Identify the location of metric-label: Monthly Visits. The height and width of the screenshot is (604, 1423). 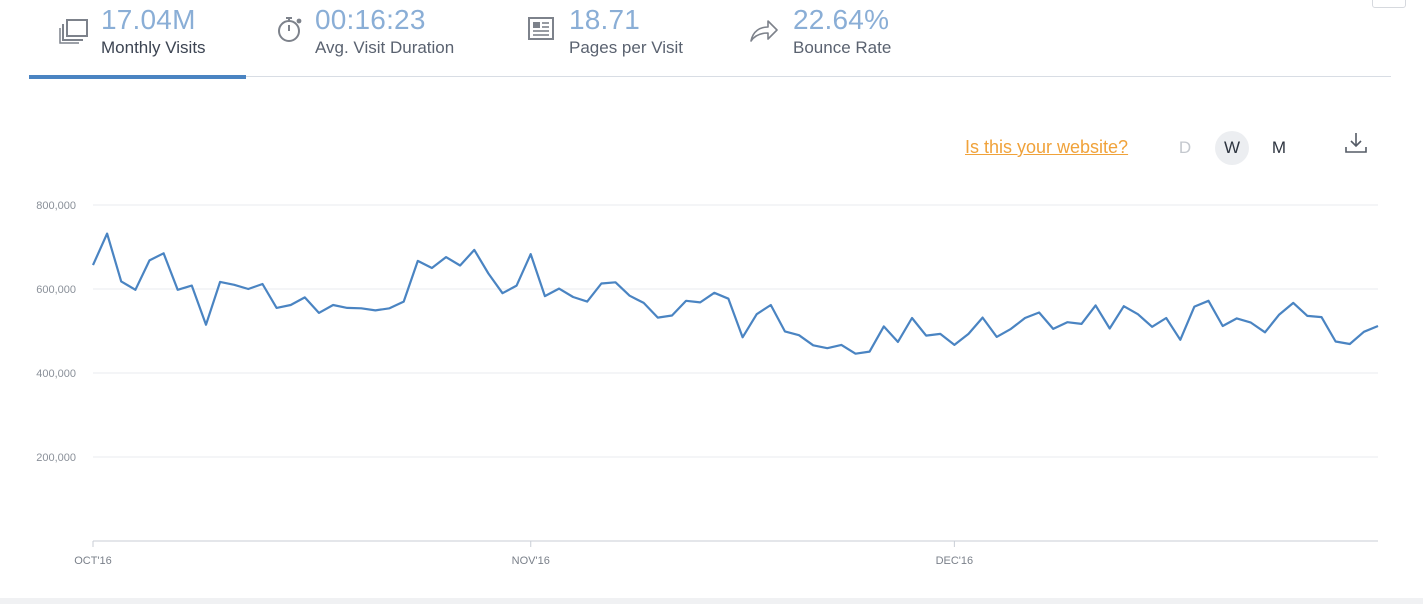
(153, 47).